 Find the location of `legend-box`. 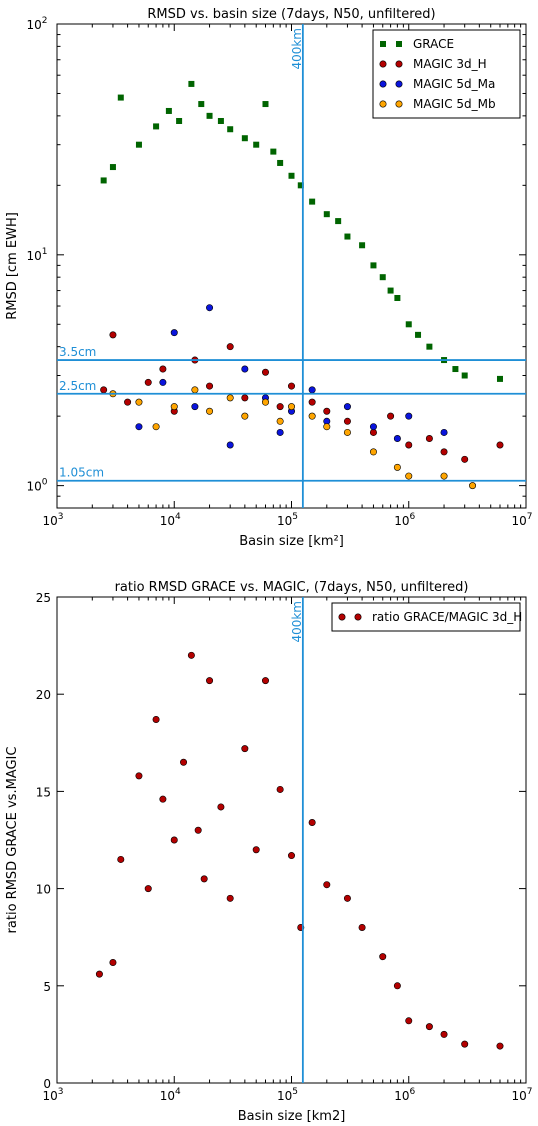

legend-box is located at coordinates (426, 617).